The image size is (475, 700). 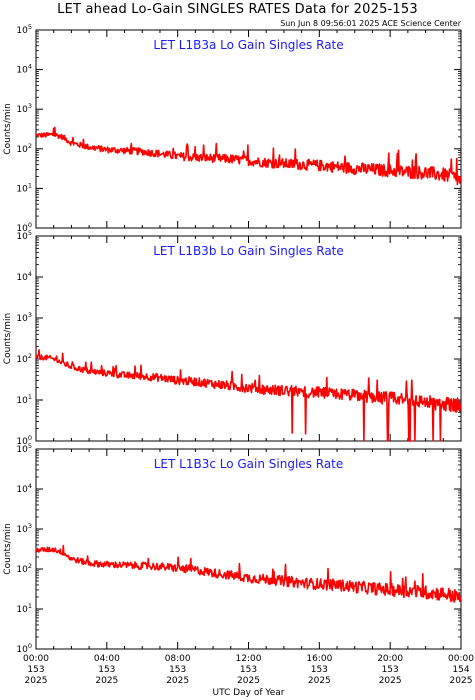 I want to click on x-axis-label: UTC Day of Year, so click(x=249, y=693).